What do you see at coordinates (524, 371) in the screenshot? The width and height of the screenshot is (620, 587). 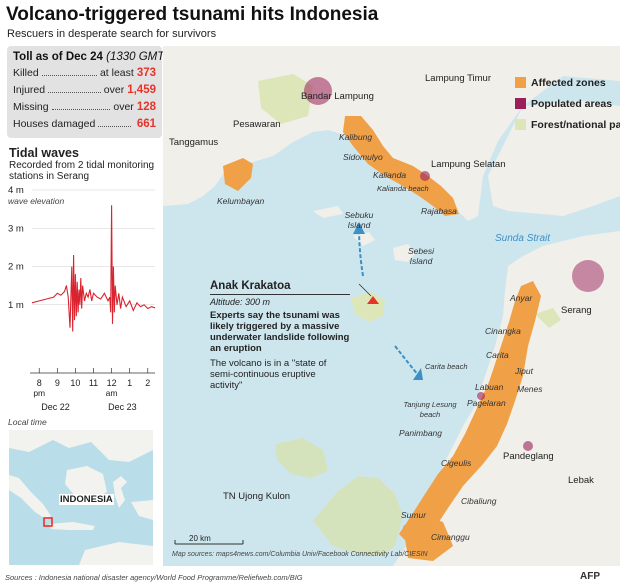 I see `label-jiput: Jiput` at bounding box center [524, 371].